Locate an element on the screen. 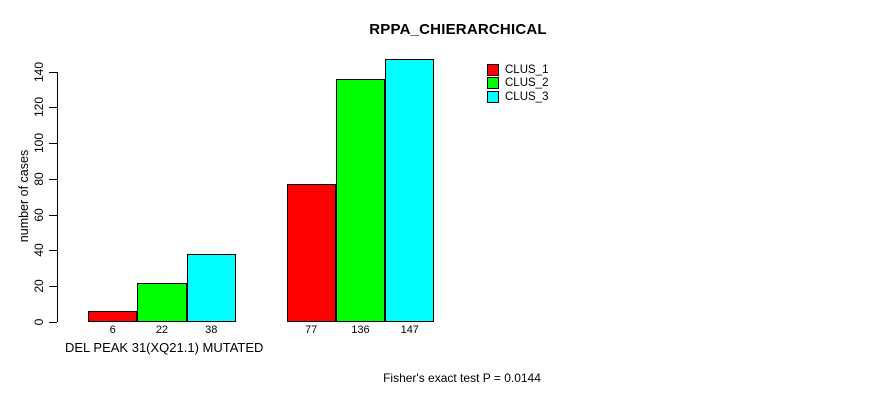  legend-label: CLUS_3 is located at coordinates (527, 96).